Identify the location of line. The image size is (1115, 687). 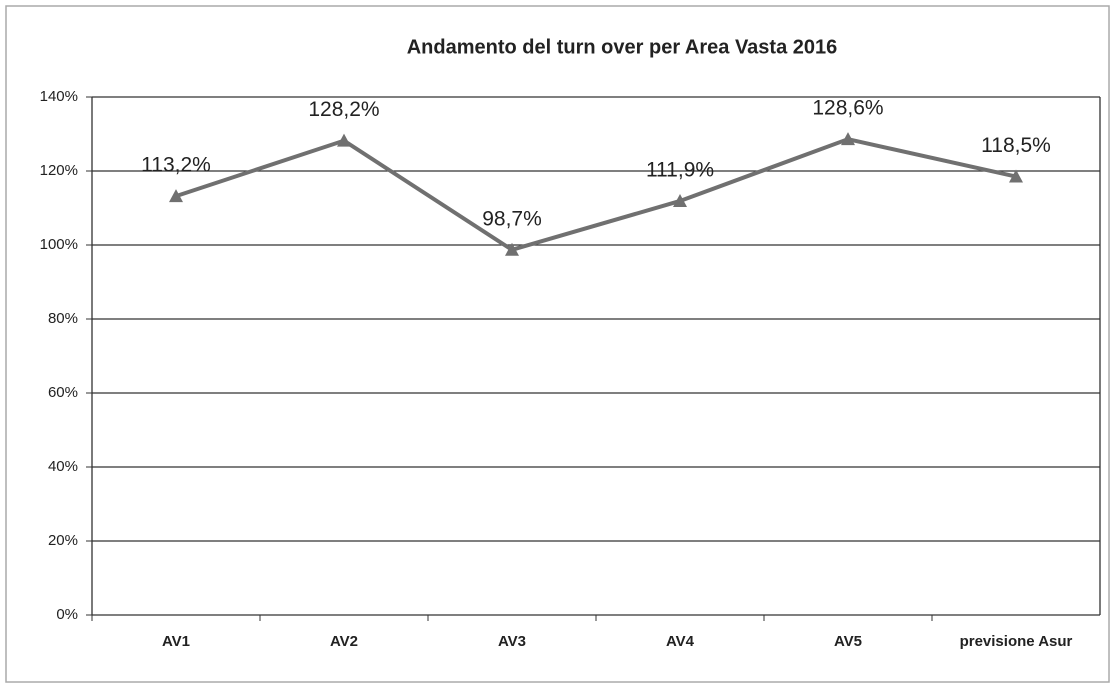
(596, 194).